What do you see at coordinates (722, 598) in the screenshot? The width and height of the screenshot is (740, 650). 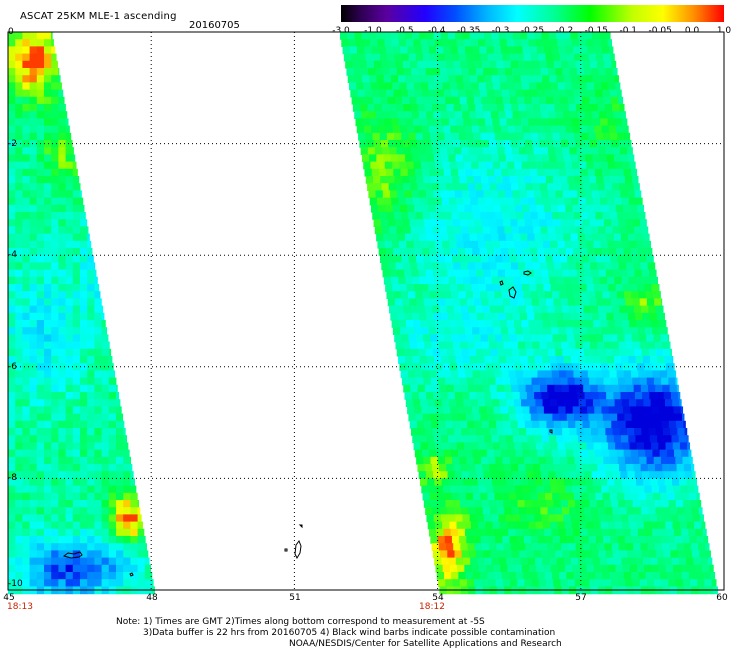 I see `x-tick-label: 60` at bounding box center [722, 598].